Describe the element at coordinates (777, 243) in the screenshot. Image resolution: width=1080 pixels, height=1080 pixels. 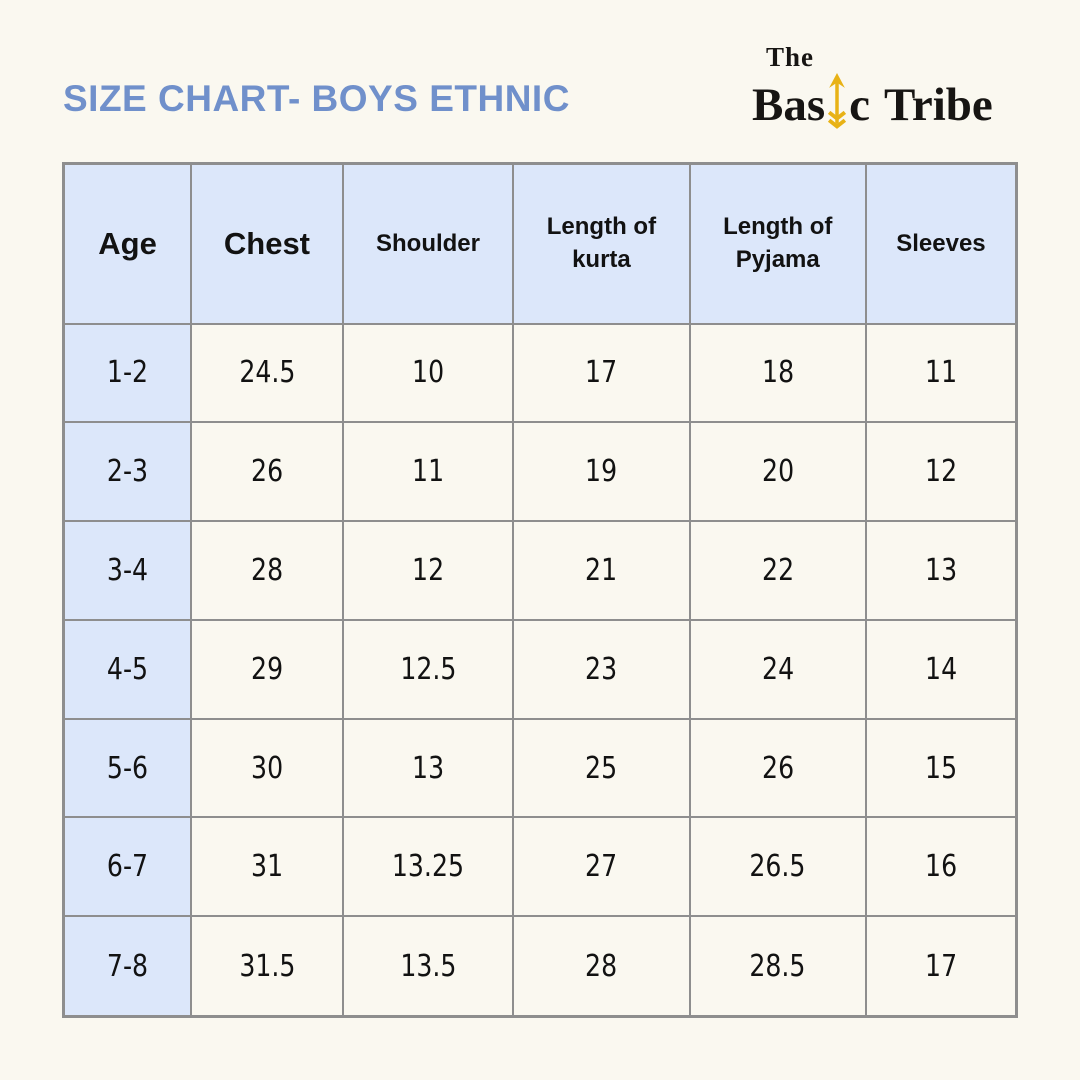
I see `column-header-length-of-pyjama: Length of Pyjama` at that location.